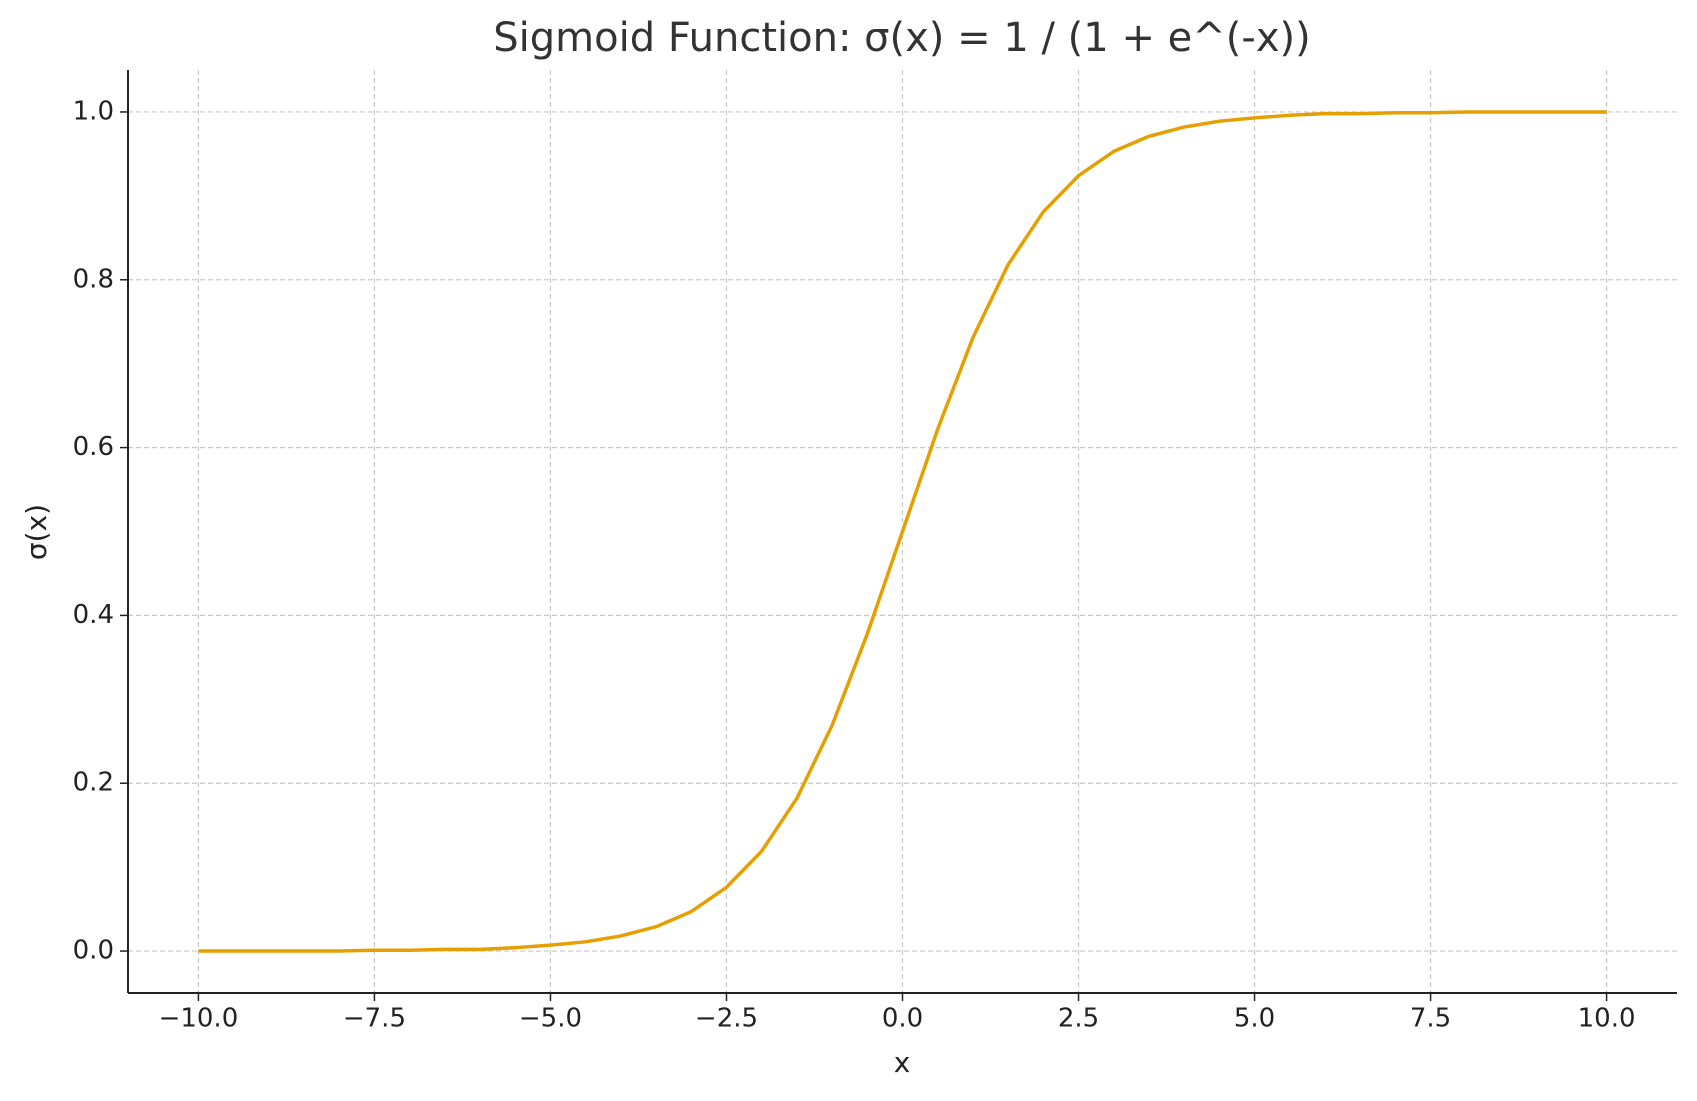  Describe the element at coordinates (902, 1062) in the screenshot. I see `x-axis-label: x` at that location.